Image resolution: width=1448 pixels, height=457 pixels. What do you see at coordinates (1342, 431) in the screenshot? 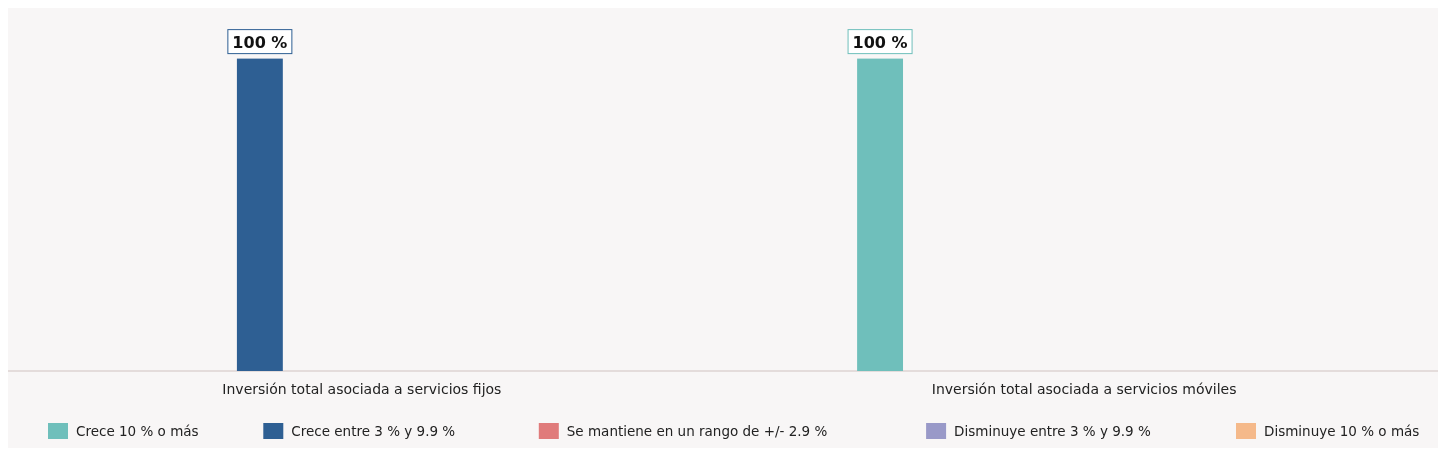
I see `legend-label: Disminuye 10 % o más` at bounding box center [1342, 431].